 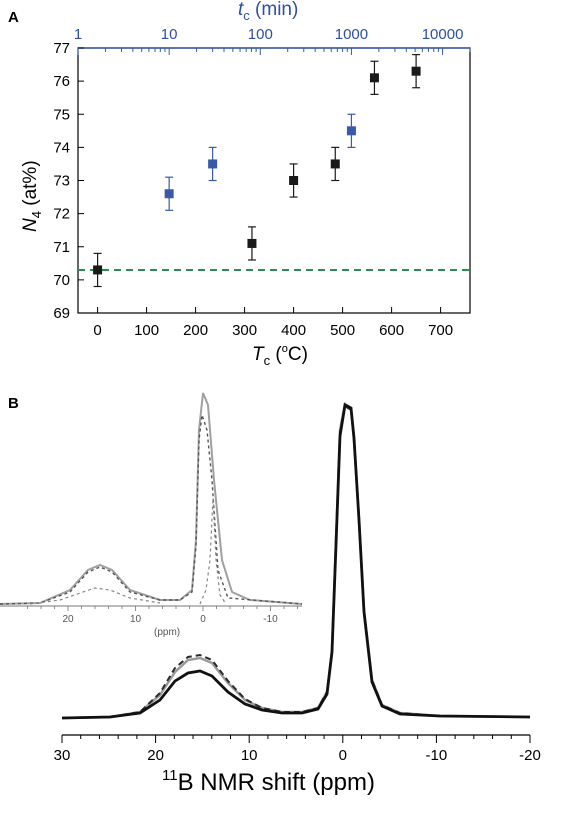 What do you see at coordinates (13, 403) in the screenshot?
I see `panel-label-b: B` at bounding box center [13, 403].